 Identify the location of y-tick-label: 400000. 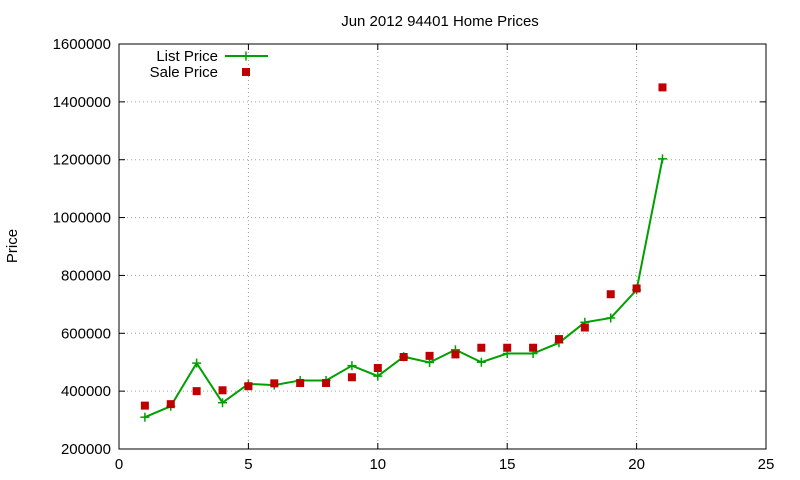
(86, 391).